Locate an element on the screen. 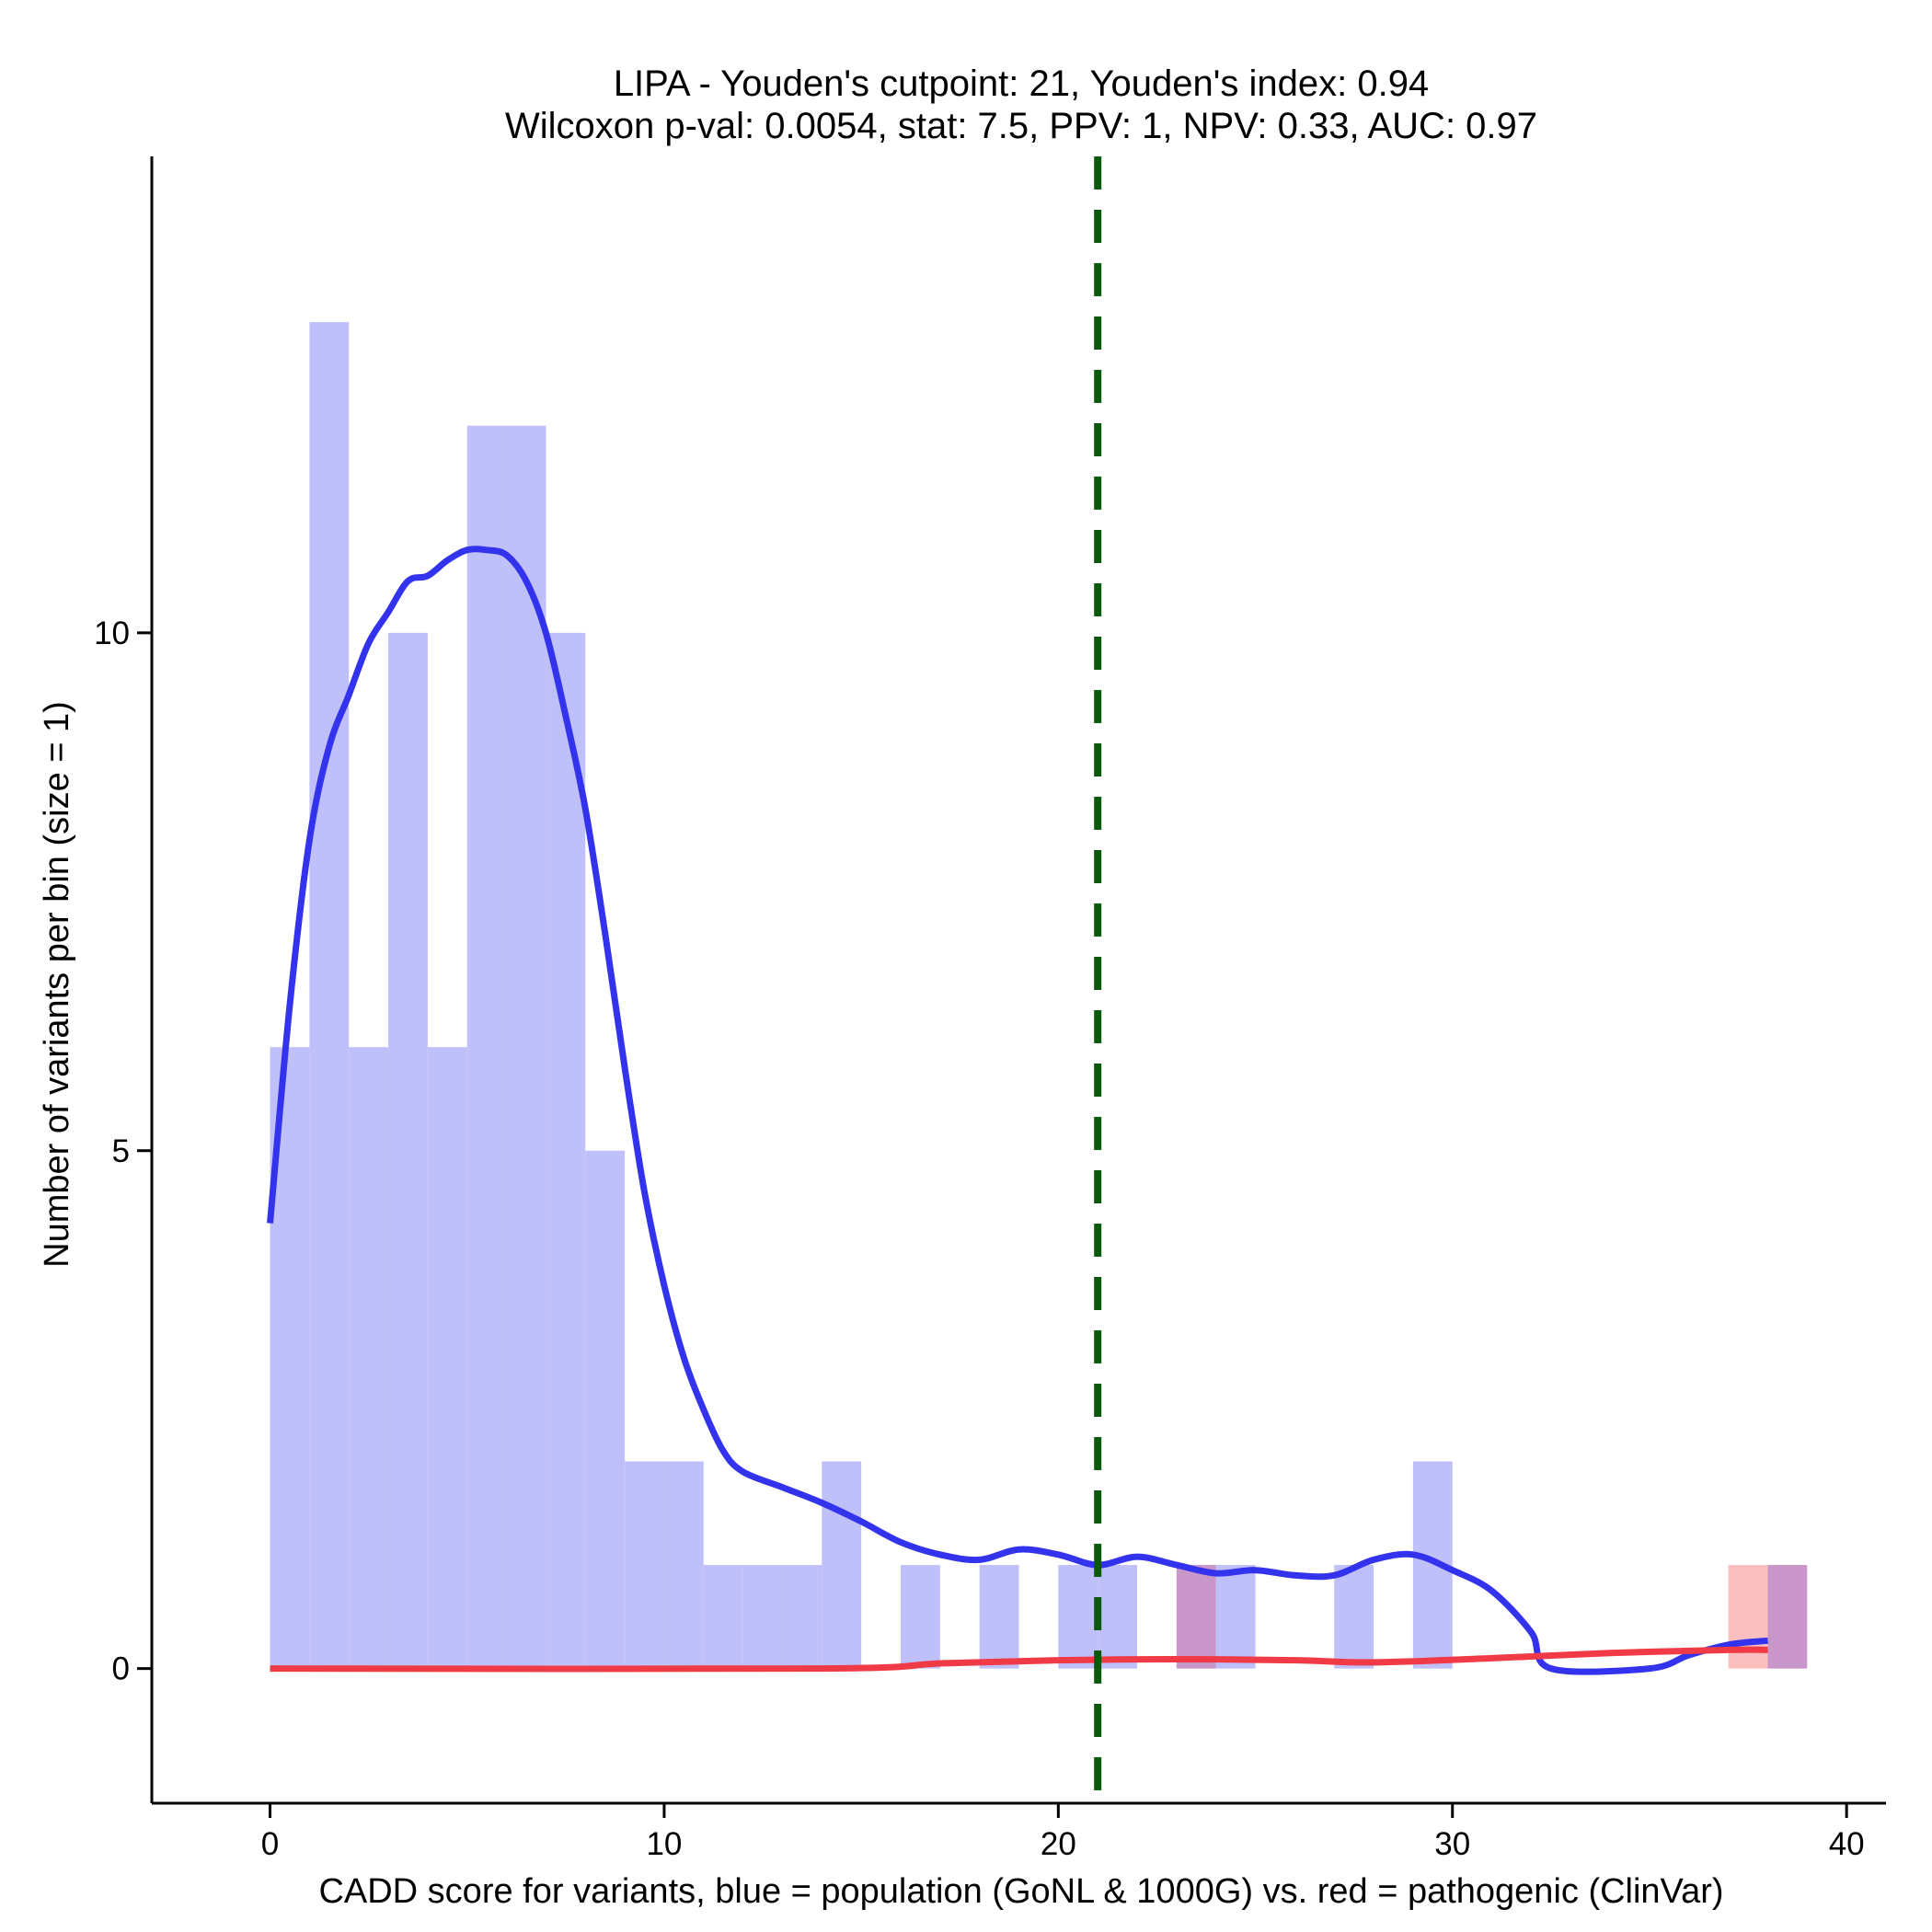 The height and width of the screenshot is (1932, 1932). y-axis-label: Number of variants per bin (size = 1) is located at coordinates (57, 984).